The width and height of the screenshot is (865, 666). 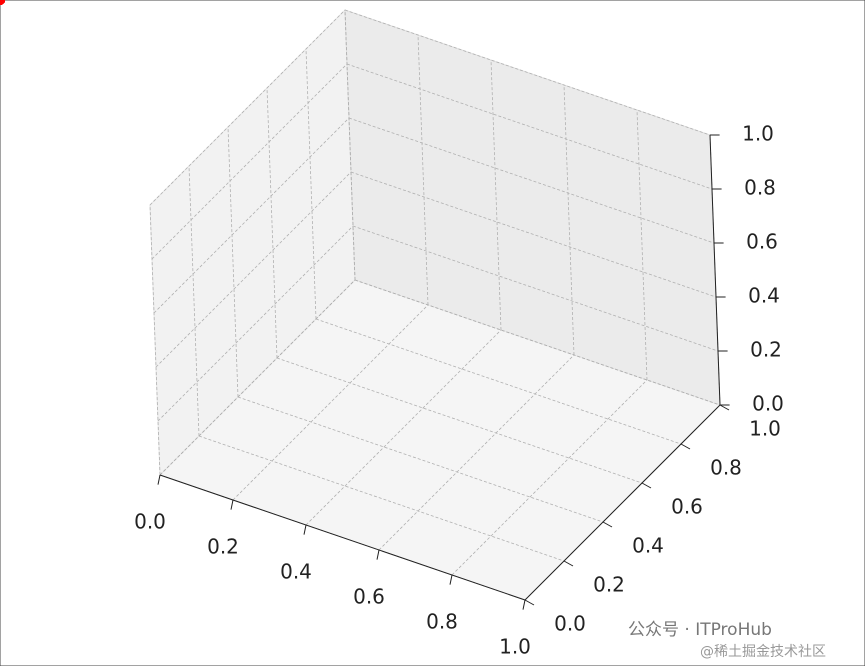 I want to click on x-tick-label: 0.4, so click(x=296, y=572).